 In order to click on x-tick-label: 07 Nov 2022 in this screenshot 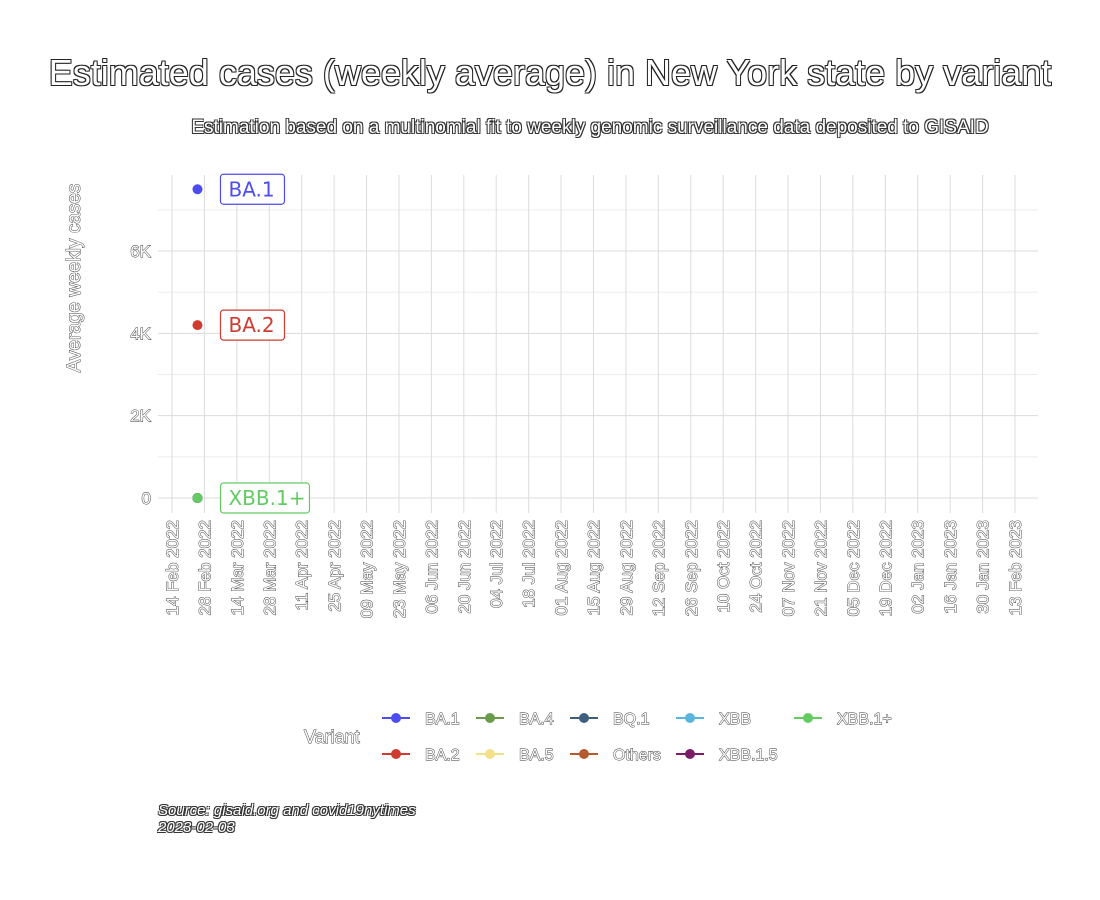, I will do `click(788, 568)`.